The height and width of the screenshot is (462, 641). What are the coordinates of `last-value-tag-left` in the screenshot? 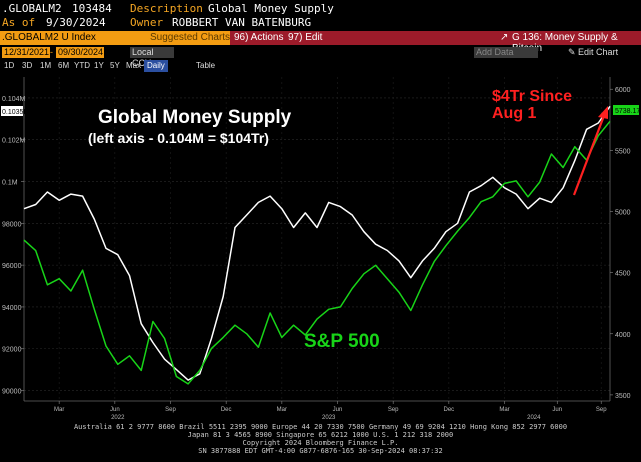 It's located at (12, 111).